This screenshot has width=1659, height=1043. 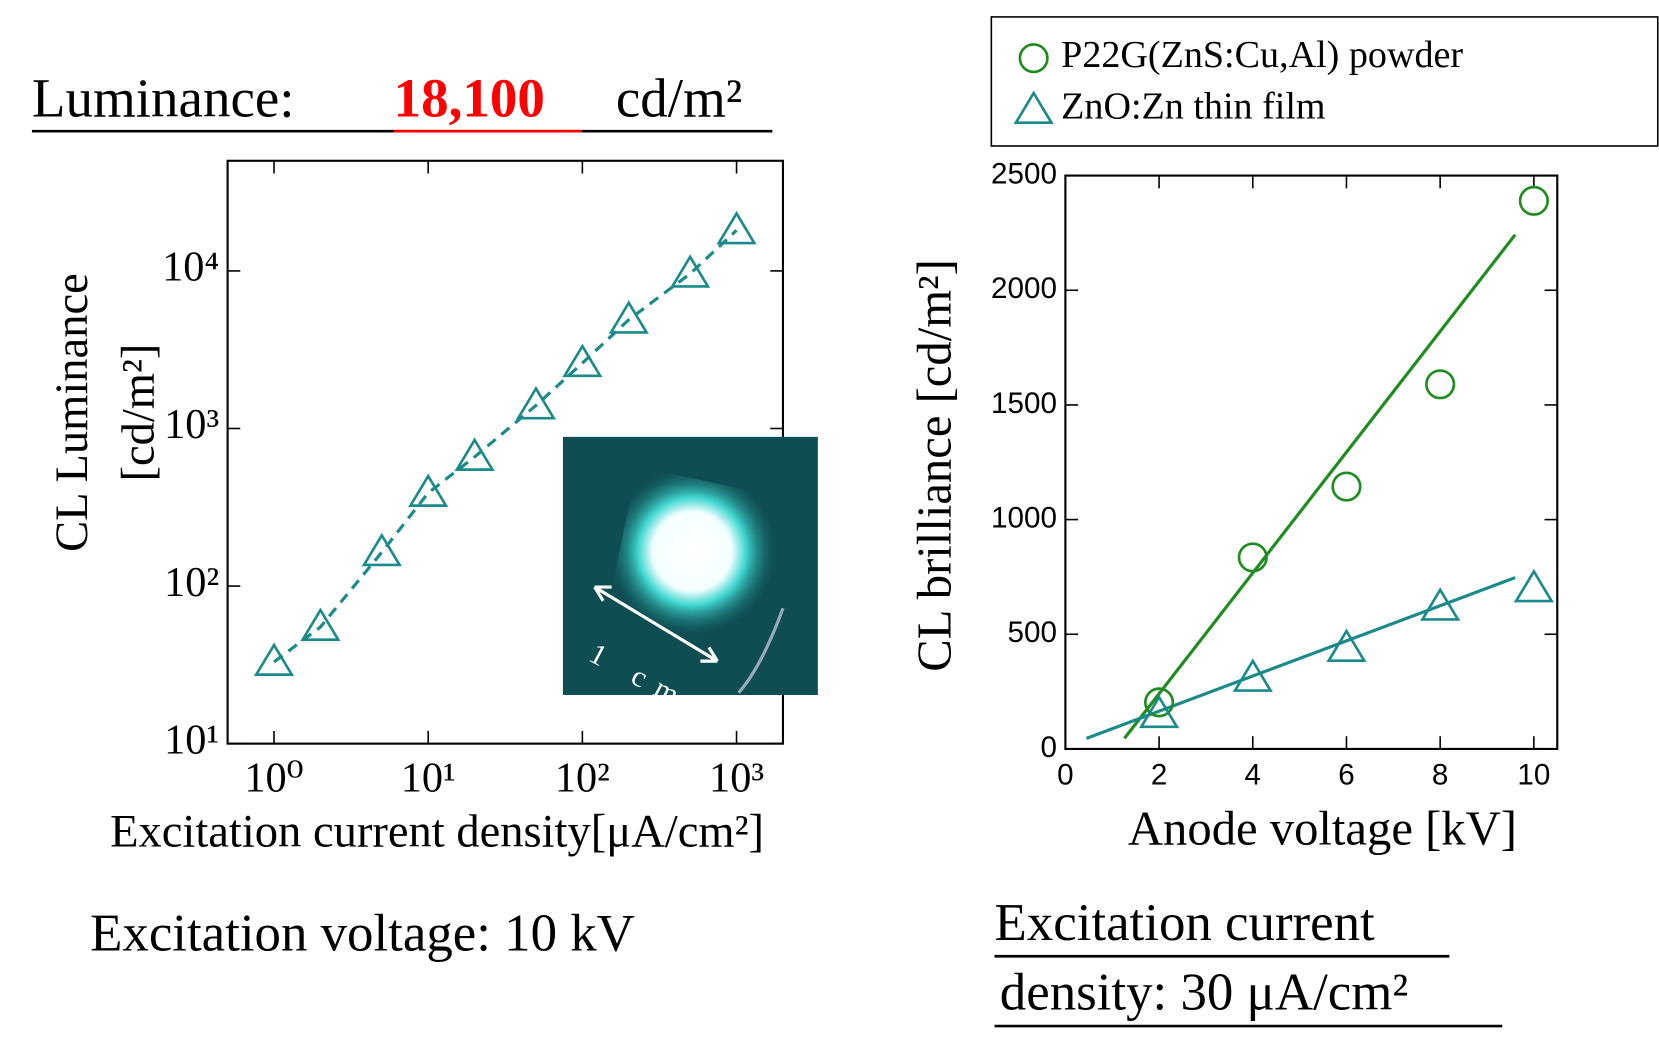 What do you see at coordinates (582, 777) in the screenshot?
I see `x-tick-label: 10²` at bounding box center [582, 777].